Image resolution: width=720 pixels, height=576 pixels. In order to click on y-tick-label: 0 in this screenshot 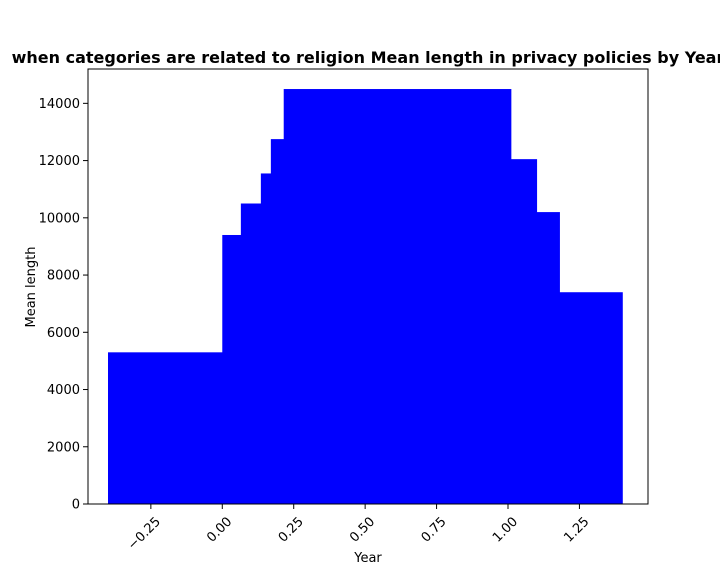, I will do `click(76, 505)`.